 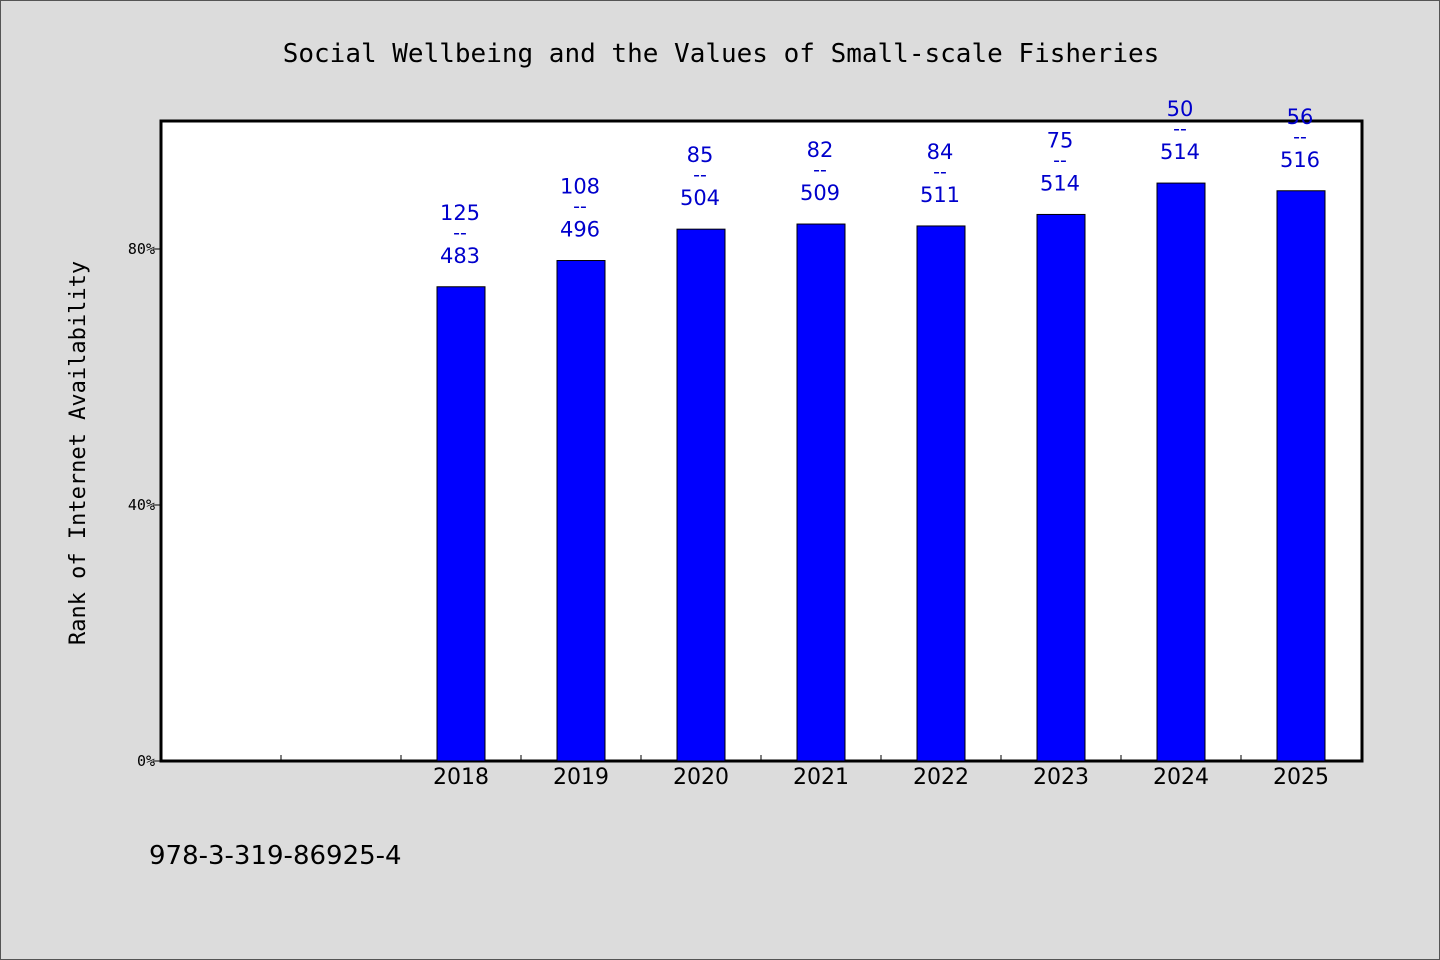 What do you see at coordinates (460, 256) in the screenshot?
I see `bar-label-bottom-2018: 483` at bounding box center [460, 256].